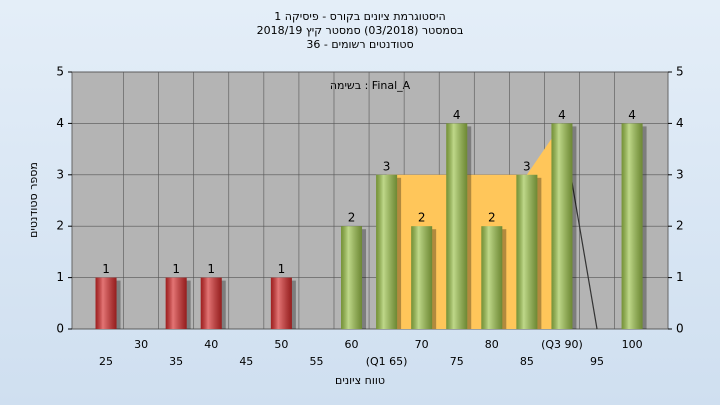 The image size is (720, 405). Describe the element at coordinates (387, 361) in the screenshot. I see `x-tick-label: (Q1 65)` at that location.